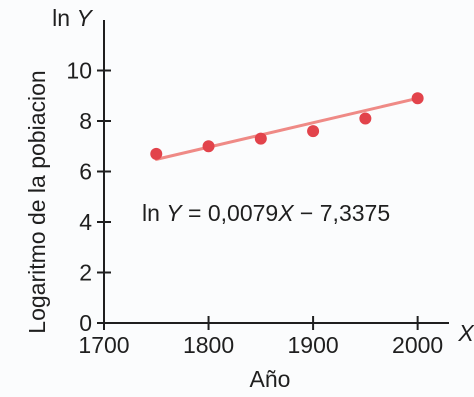 The image size is (474, 397). I want to click on trendline, so click(287, 128).